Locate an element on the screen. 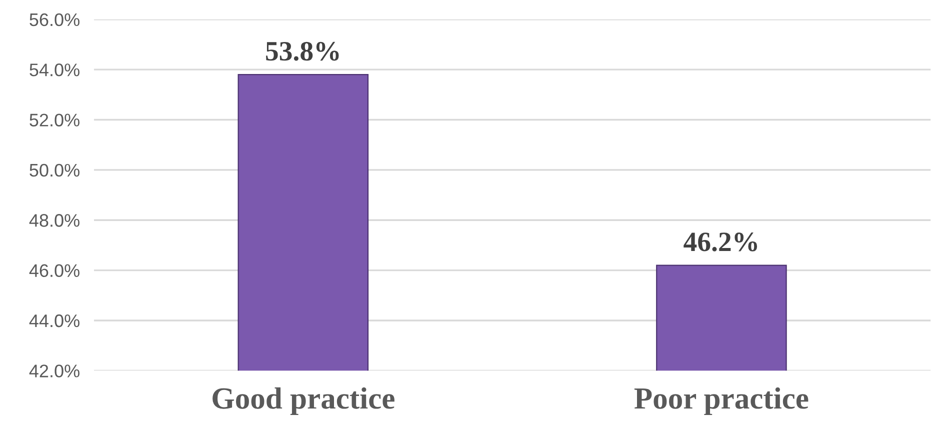 The image size is (940, 431). data-label: 46.2% is located at coordinates (721, 242).